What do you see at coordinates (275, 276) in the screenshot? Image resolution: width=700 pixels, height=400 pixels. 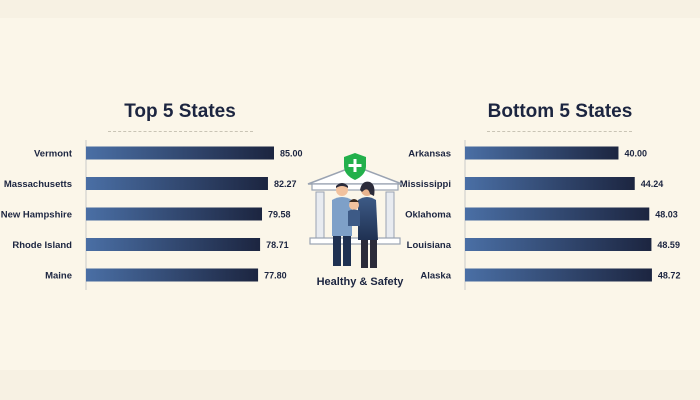 I see `value-label: 77.80` at bounding box center [275, 276].